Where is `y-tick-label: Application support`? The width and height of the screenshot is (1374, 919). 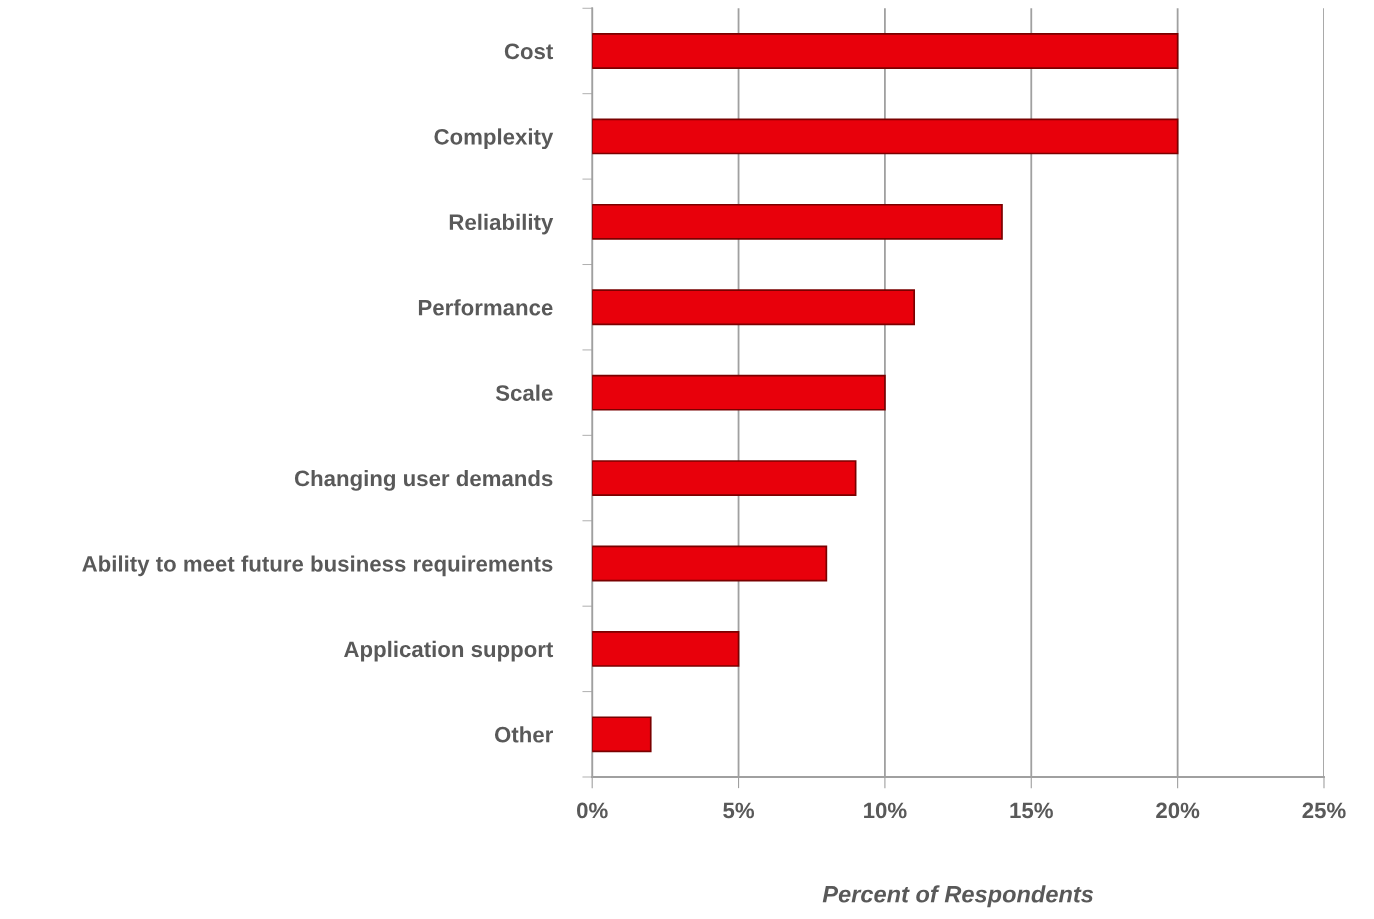
y-tick-label: Application support is located at coordinates (449, 651).